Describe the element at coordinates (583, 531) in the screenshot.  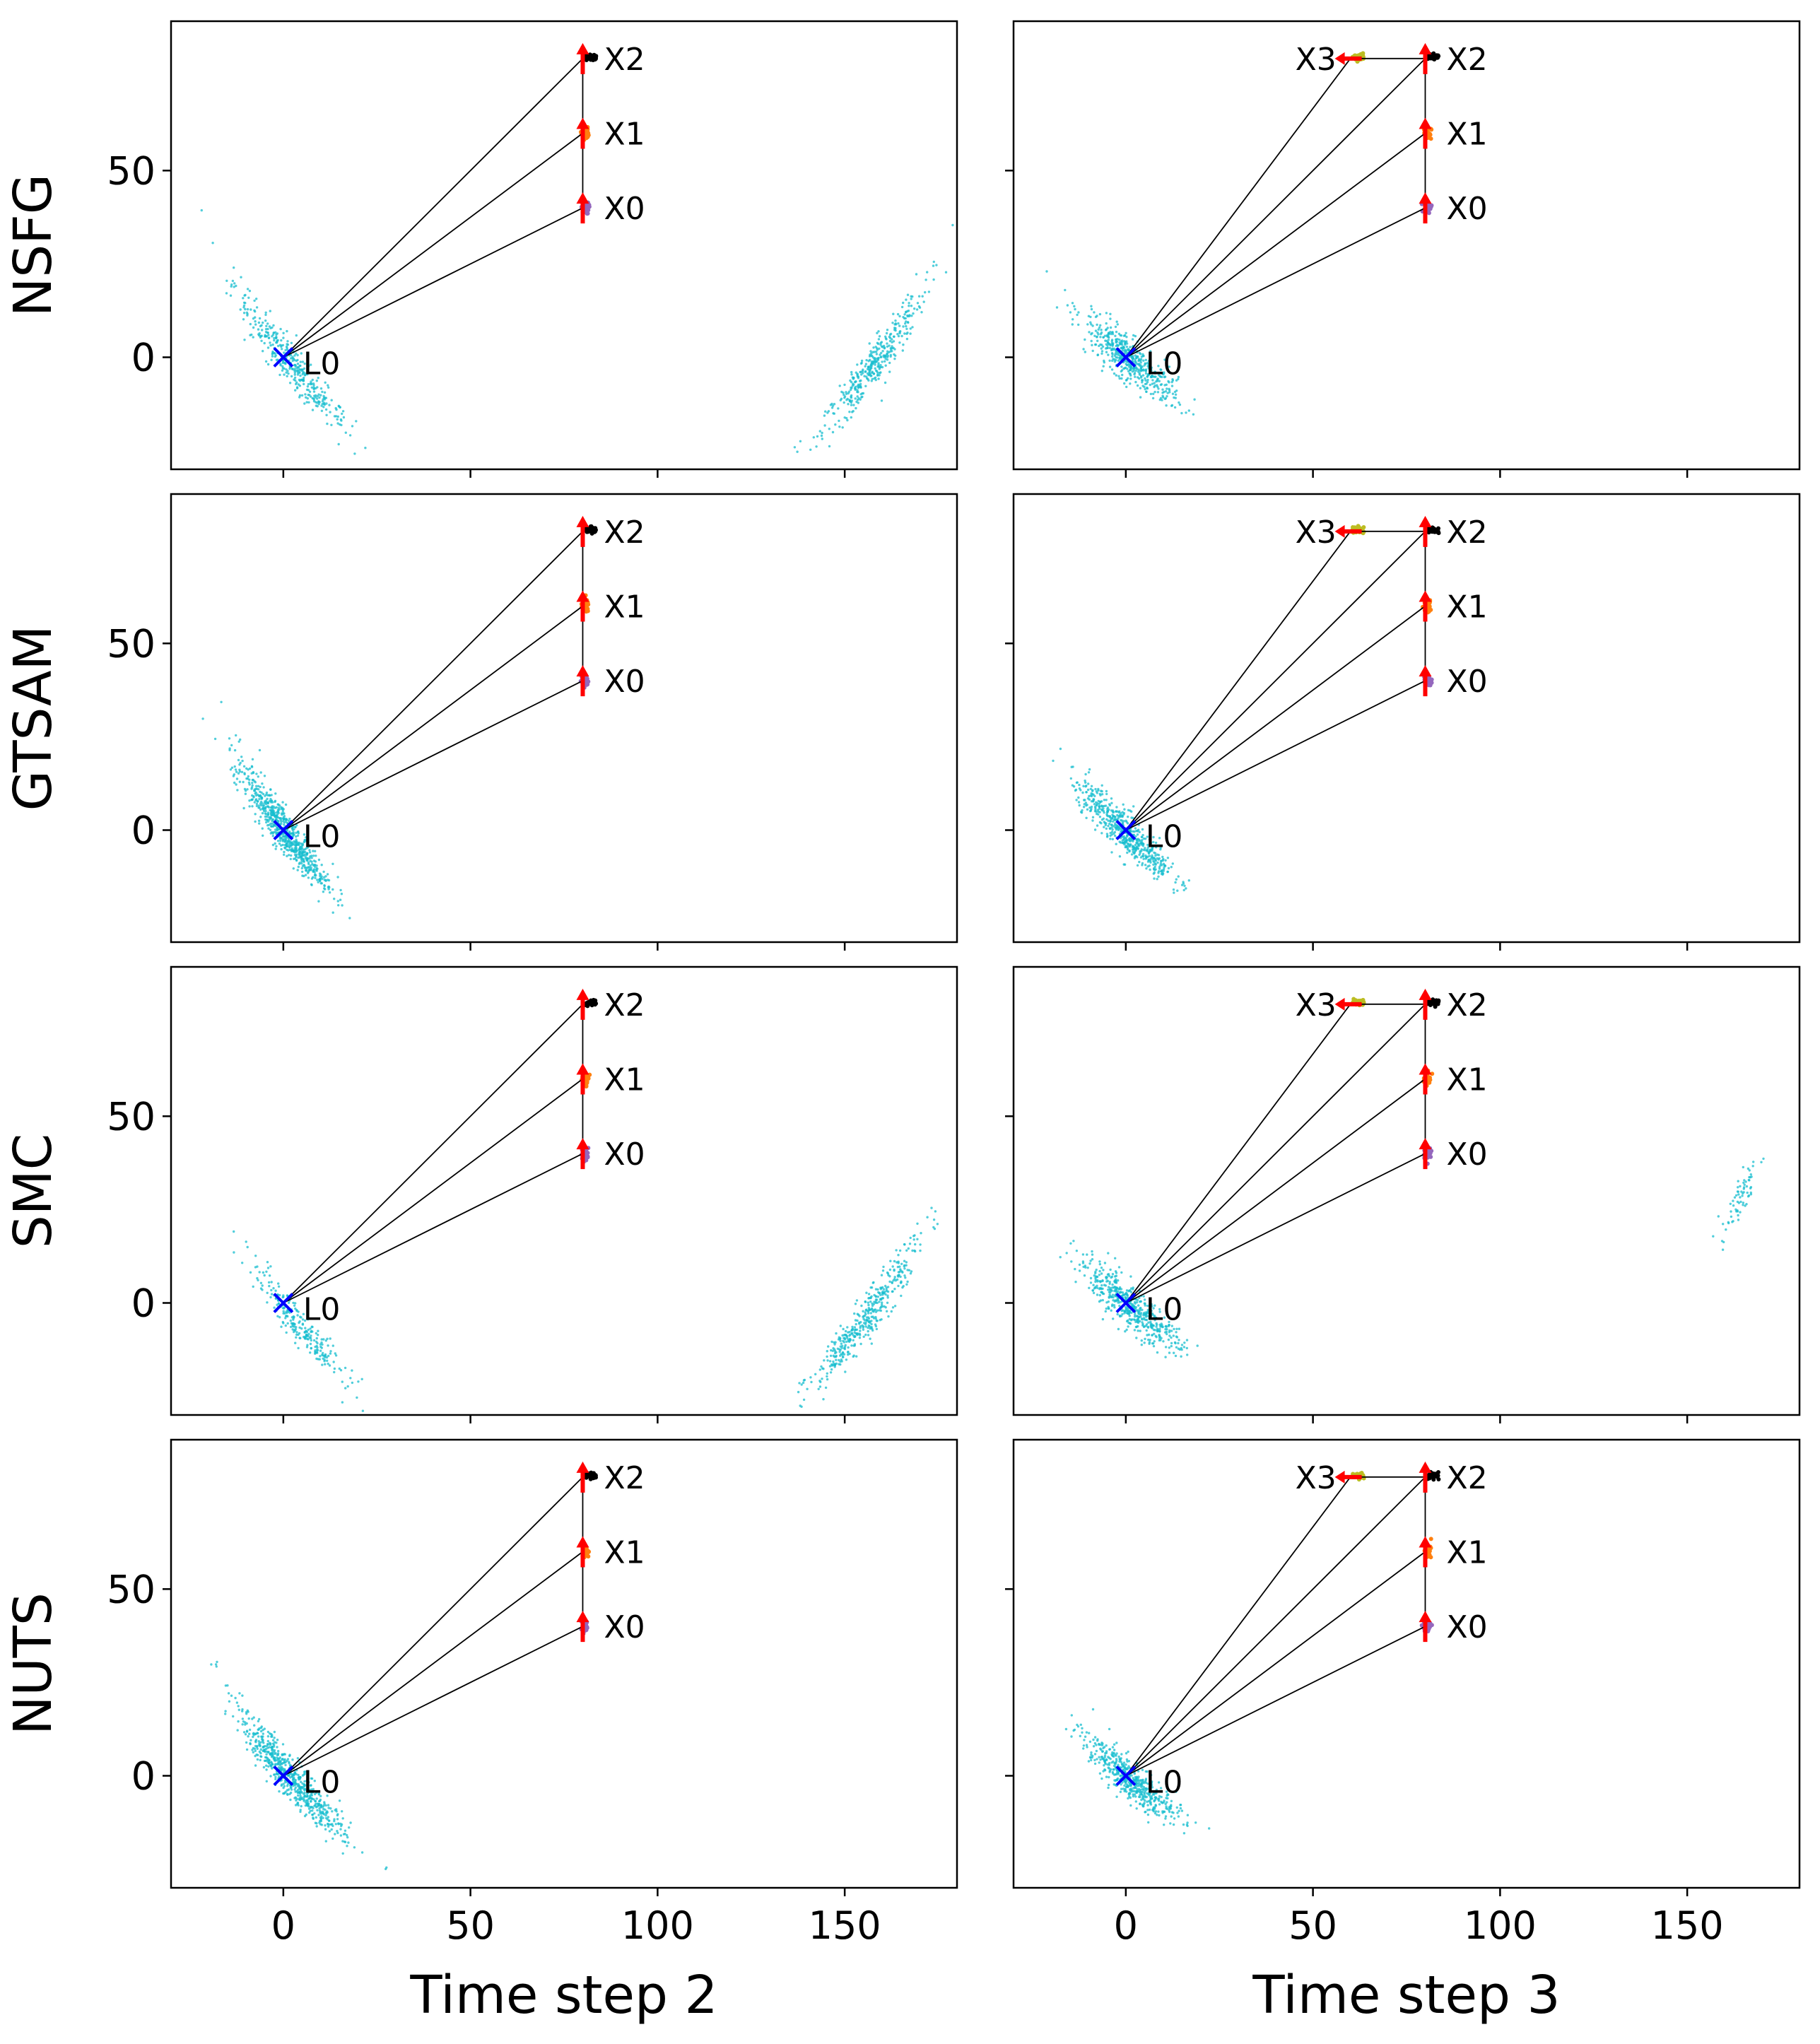
I see `pose-marker-x2` at that location.